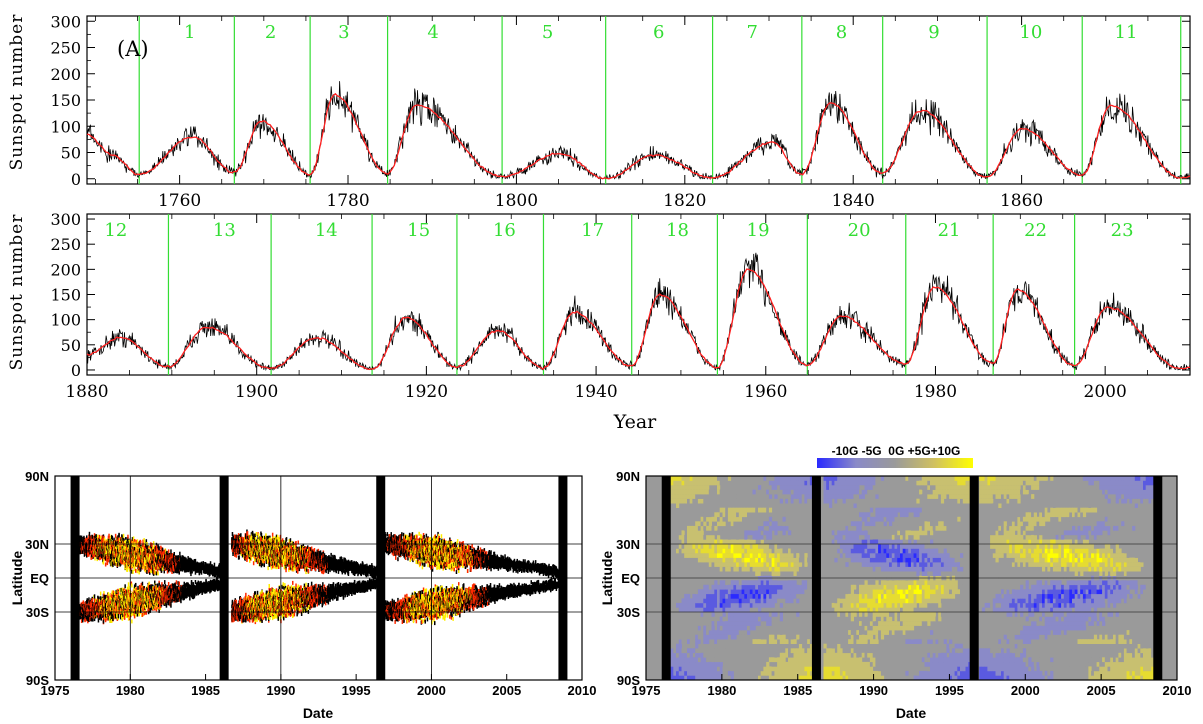 This screenshot has height=724, width=1203. I want to click on x-tick-label: 1780, so click(347, 201).